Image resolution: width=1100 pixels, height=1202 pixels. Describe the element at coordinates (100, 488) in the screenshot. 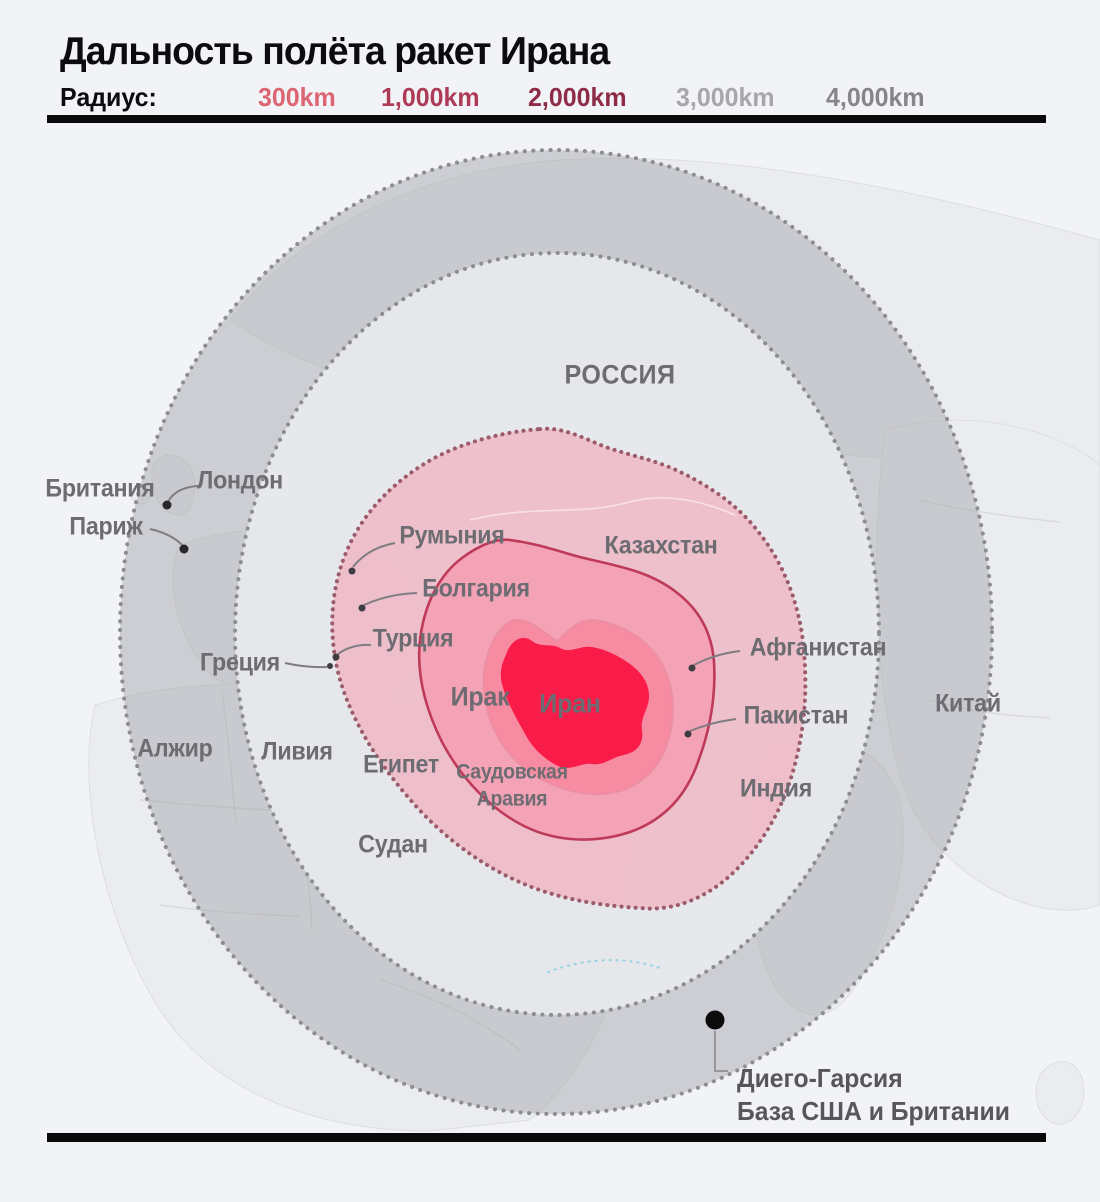

I see `map-label-britain: Британия` at that location.